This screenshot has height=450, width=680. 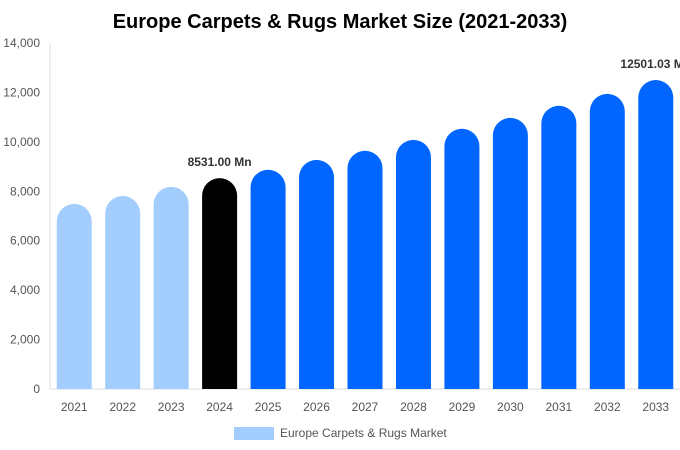 I want to click on bar-2032, so click(x=607, y=241).